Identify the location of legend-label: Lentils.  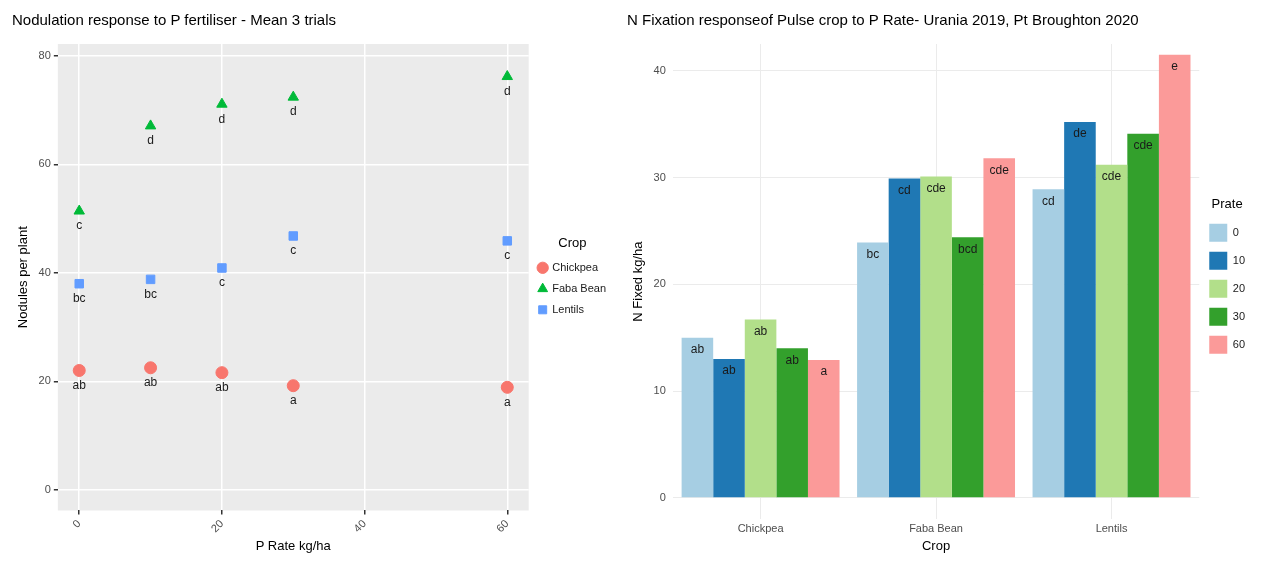
(568, 308).